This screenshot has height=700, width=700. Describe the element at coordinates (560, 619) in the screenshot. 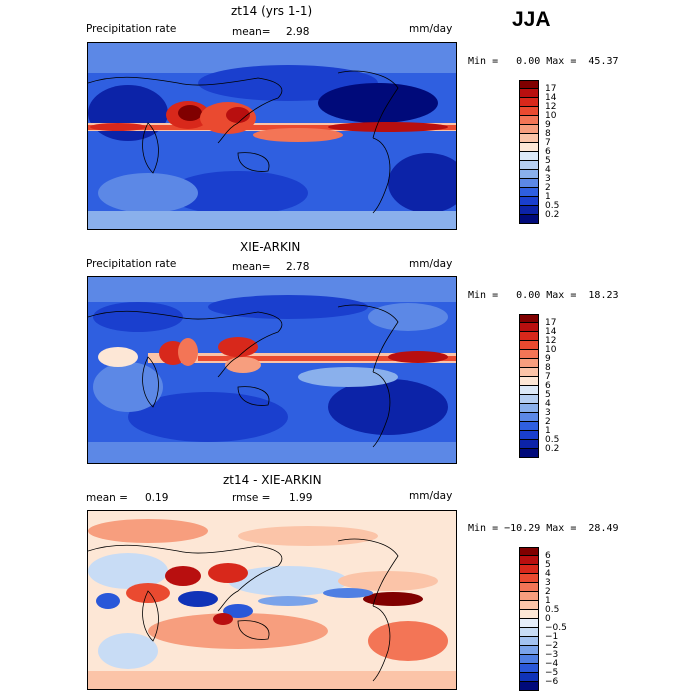

I see `panel3-colorbar-ticks: 6 5 4 3 2 1 0.5 0 −0.5 −1 −2 −3 −4 −5 −6` at that location.